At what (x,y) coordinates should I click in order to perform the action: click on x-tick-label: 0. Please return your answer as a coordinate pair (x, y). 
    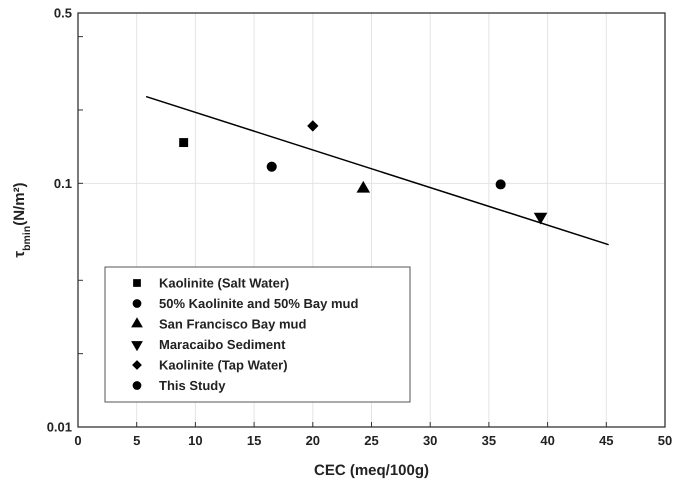
    Looking at the image, I should click on (78, 440).